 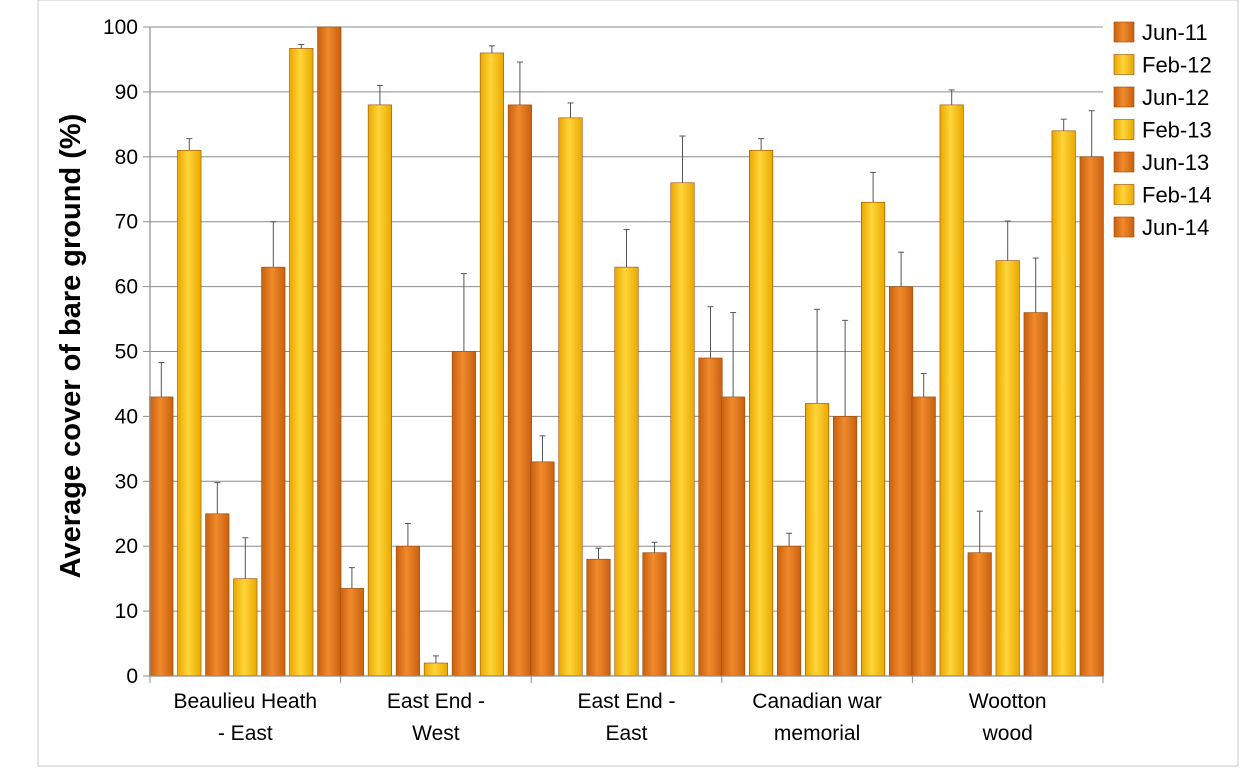 I want to click on y-tick-label: 80, so click(x=126, y=157).